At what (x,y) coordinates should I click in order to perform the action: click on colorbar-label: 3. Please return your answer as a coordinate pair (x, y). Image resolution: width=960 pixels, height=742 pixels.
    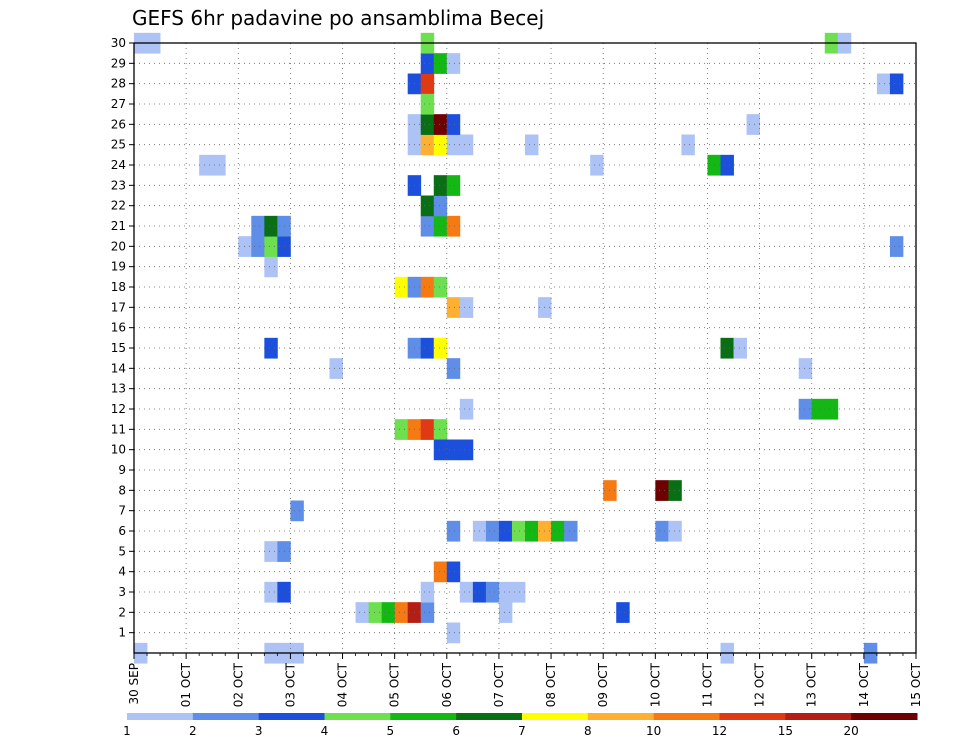
    Looking at the image, I should click on (259, 731).